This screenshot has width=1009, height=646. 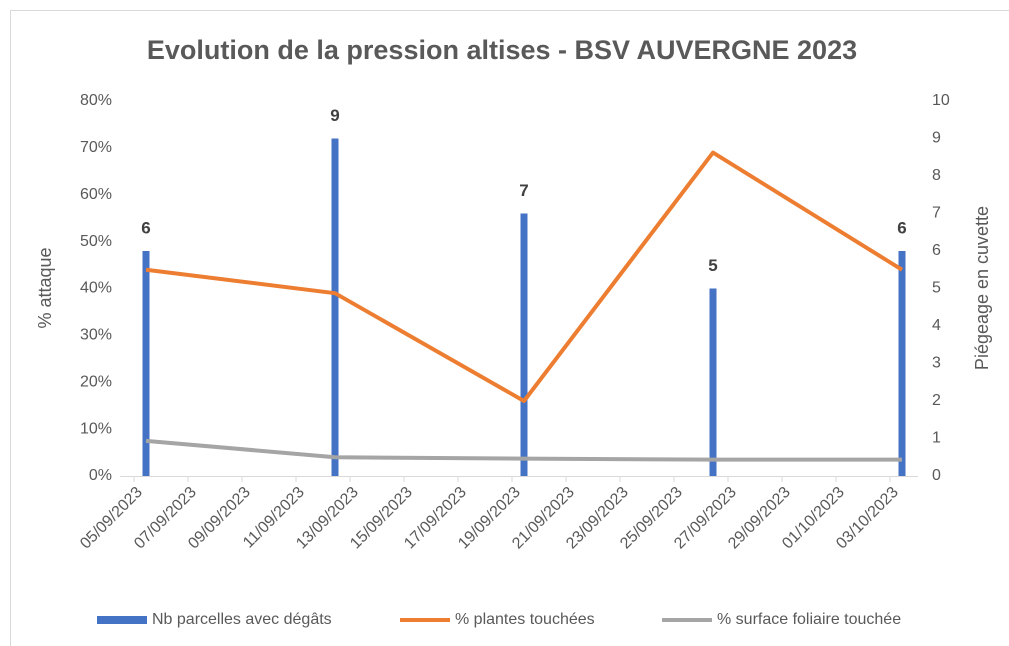 I want to click on y-tick-label: 10%, so click(x=96, y=428).